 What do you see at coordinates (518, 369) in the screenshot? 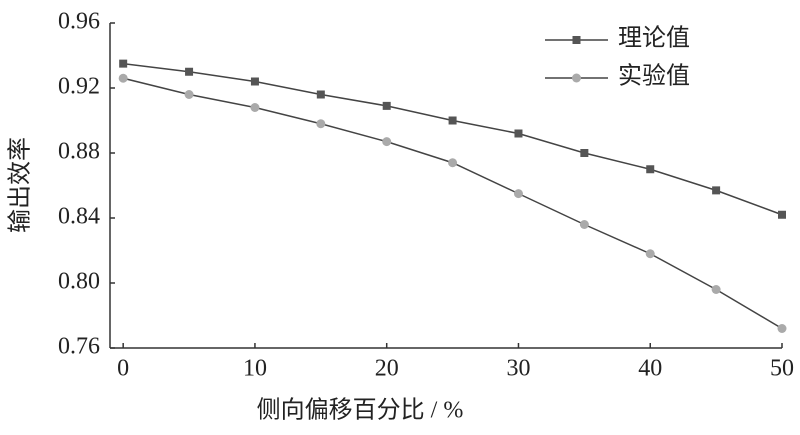
I see `x-tick-label: 30` at bounding box center [518, 369].